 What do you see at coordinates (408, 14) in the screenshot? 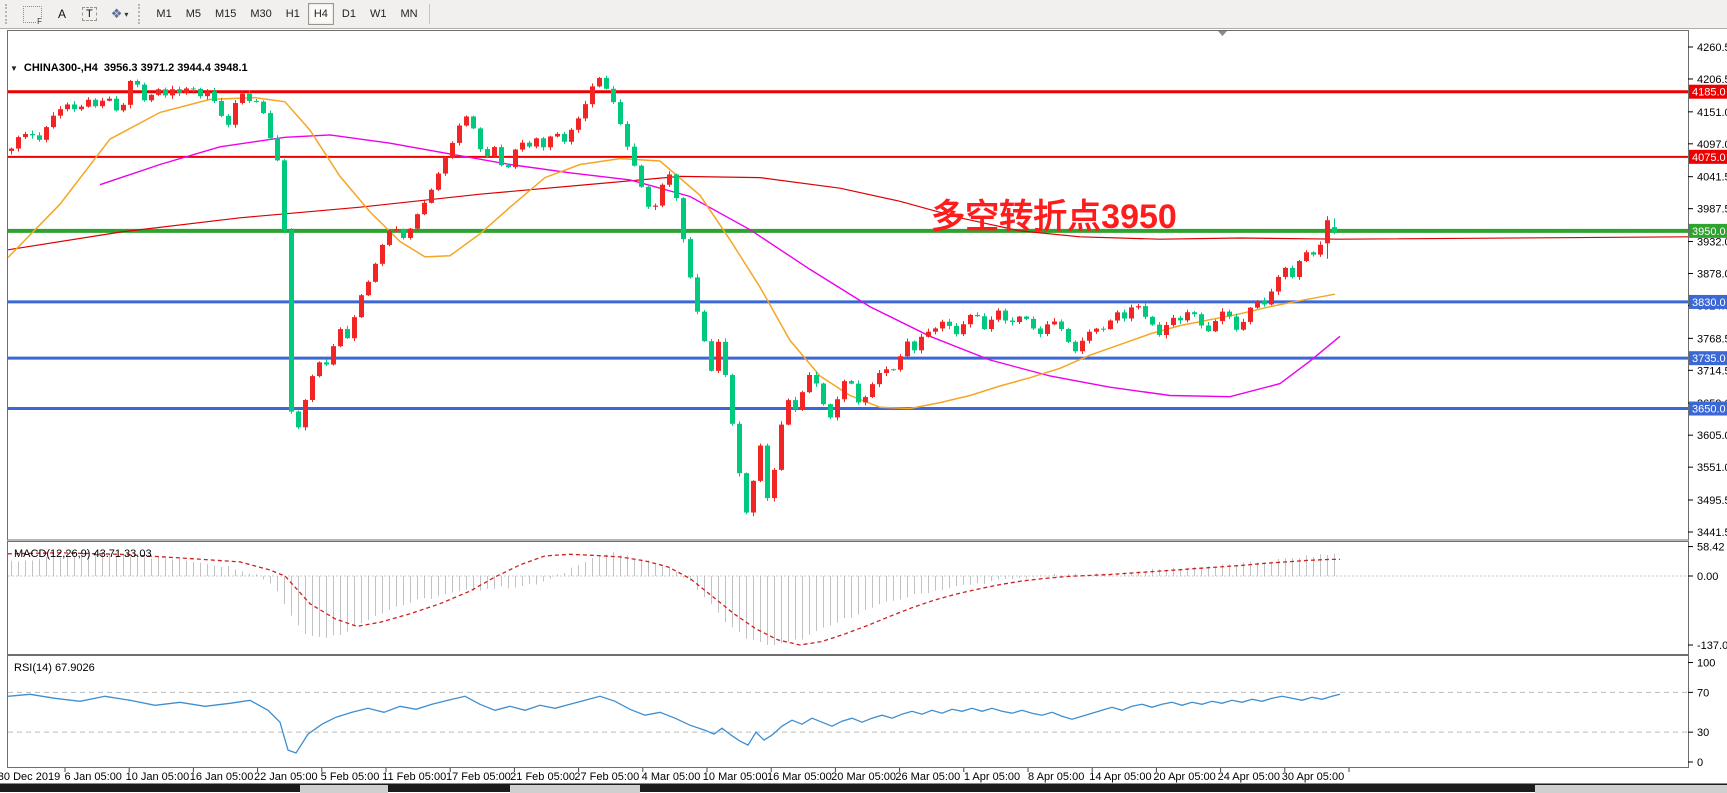
I see `timeframe-button-MN: MN` at bounding box center [408, 14].